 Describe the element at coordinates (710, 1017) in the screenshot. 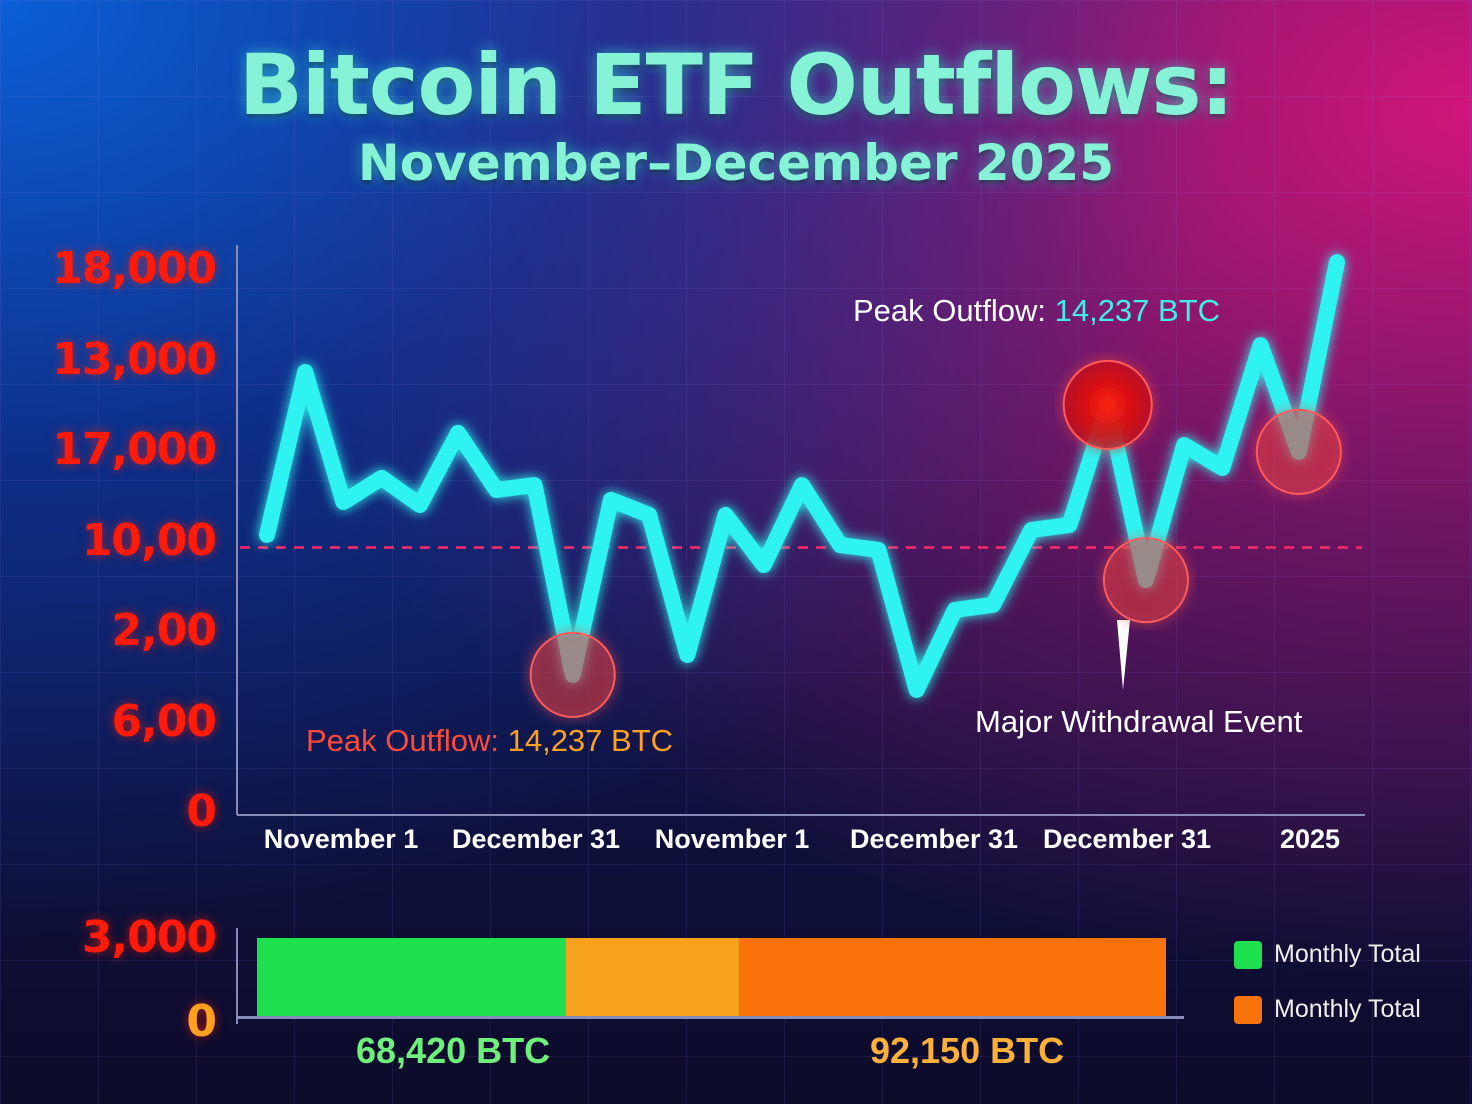

I see `bar-x-axis` at that location.